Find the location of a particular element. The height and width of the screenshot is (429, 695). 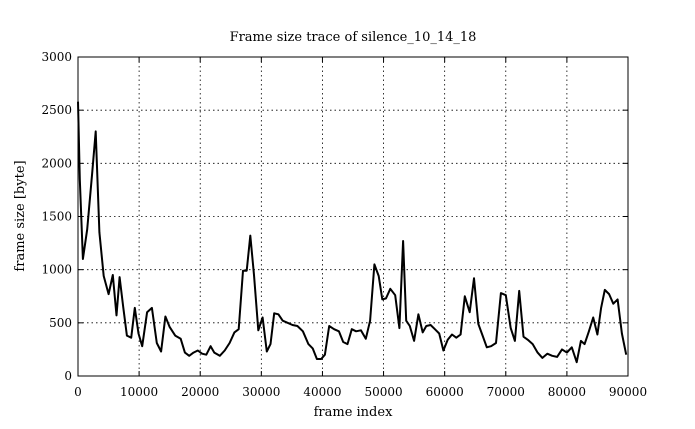

x-axis-label: frame index is located at coordinates (353, 412).